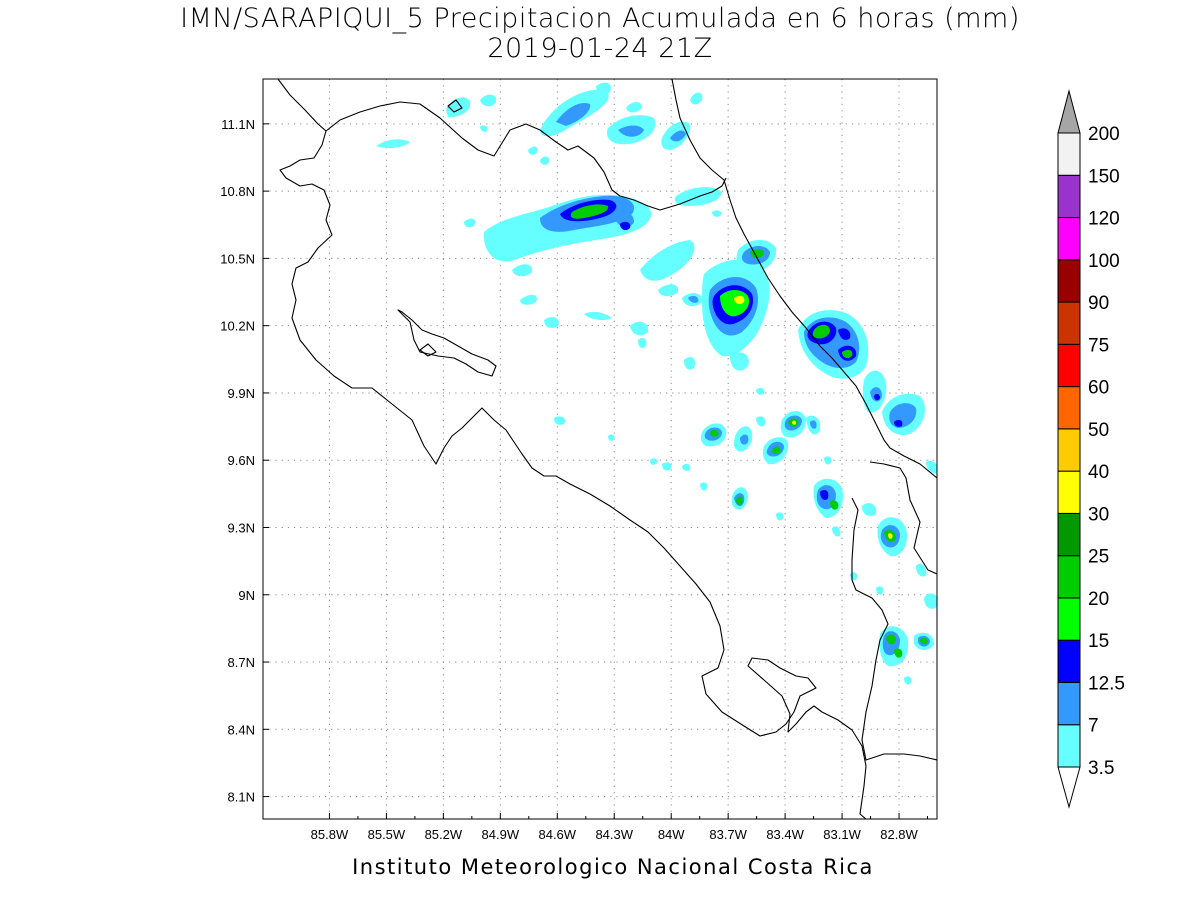 Image resolution: width=1200 pixels, height=900 pixels. What do you see at coordinates (1069, 111) in the screenshot?
I see `colorbar-upper-arrow` at bounding box center [1069, 111].